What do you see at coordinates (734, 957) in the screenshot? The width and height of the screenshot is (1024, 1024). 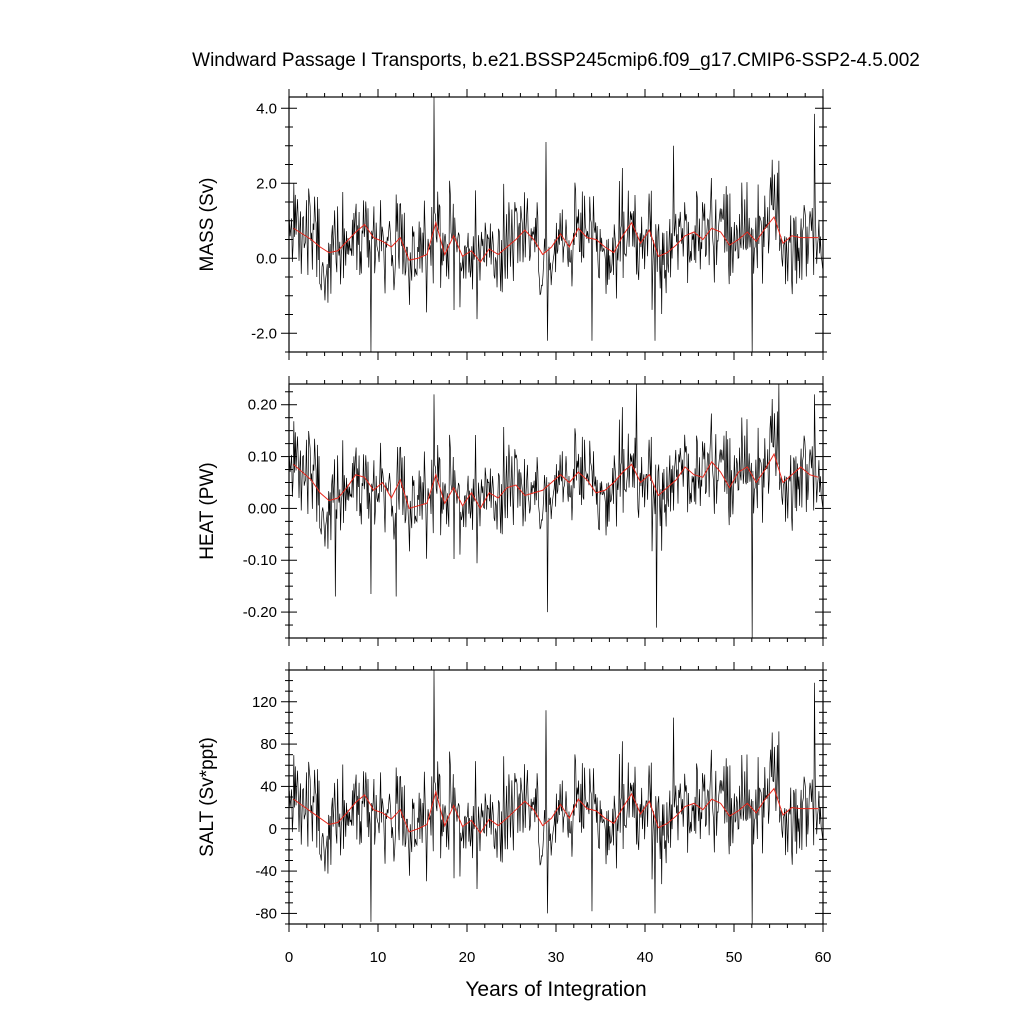 I see `x-tick-label: 50` at bounding box center [734, 957].